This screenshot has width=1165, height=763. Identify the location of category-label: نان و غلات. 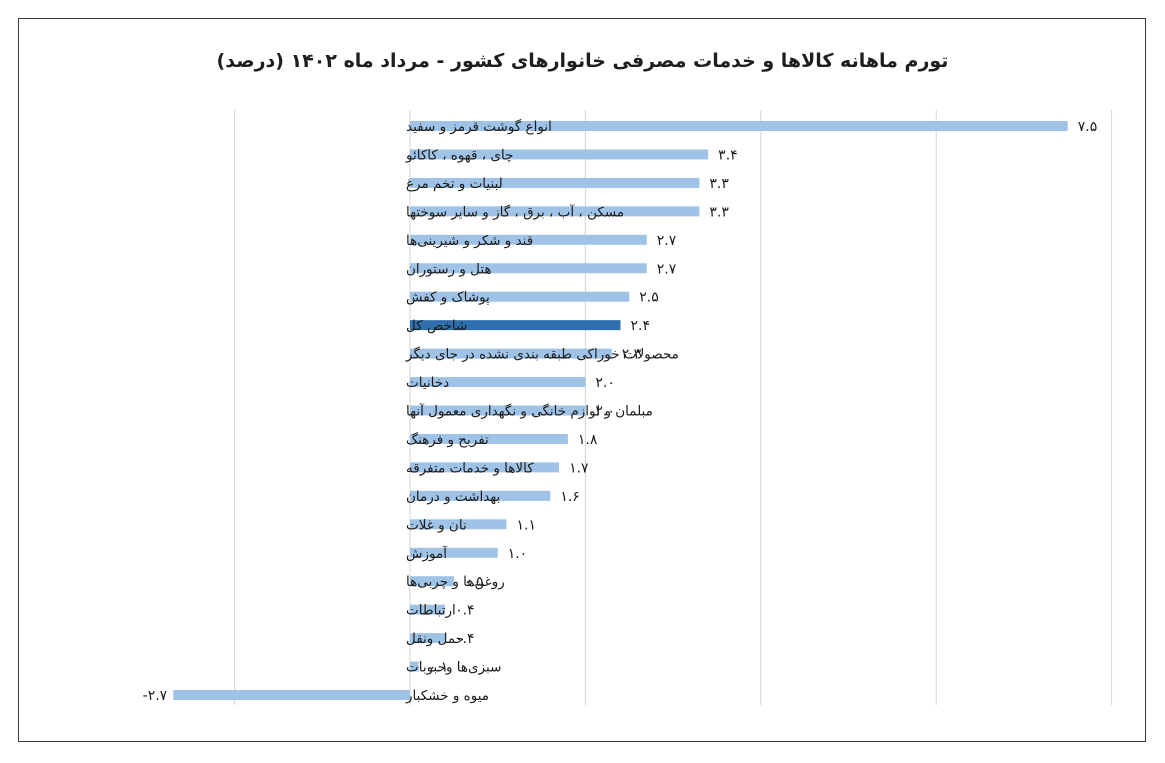
(436, 525).